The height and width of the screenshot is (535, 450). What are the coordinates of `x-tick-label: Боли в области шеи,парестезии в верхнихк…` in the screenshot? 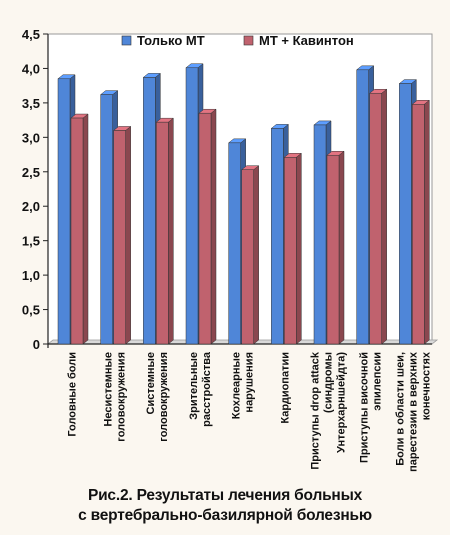 It's located at (414, 411).